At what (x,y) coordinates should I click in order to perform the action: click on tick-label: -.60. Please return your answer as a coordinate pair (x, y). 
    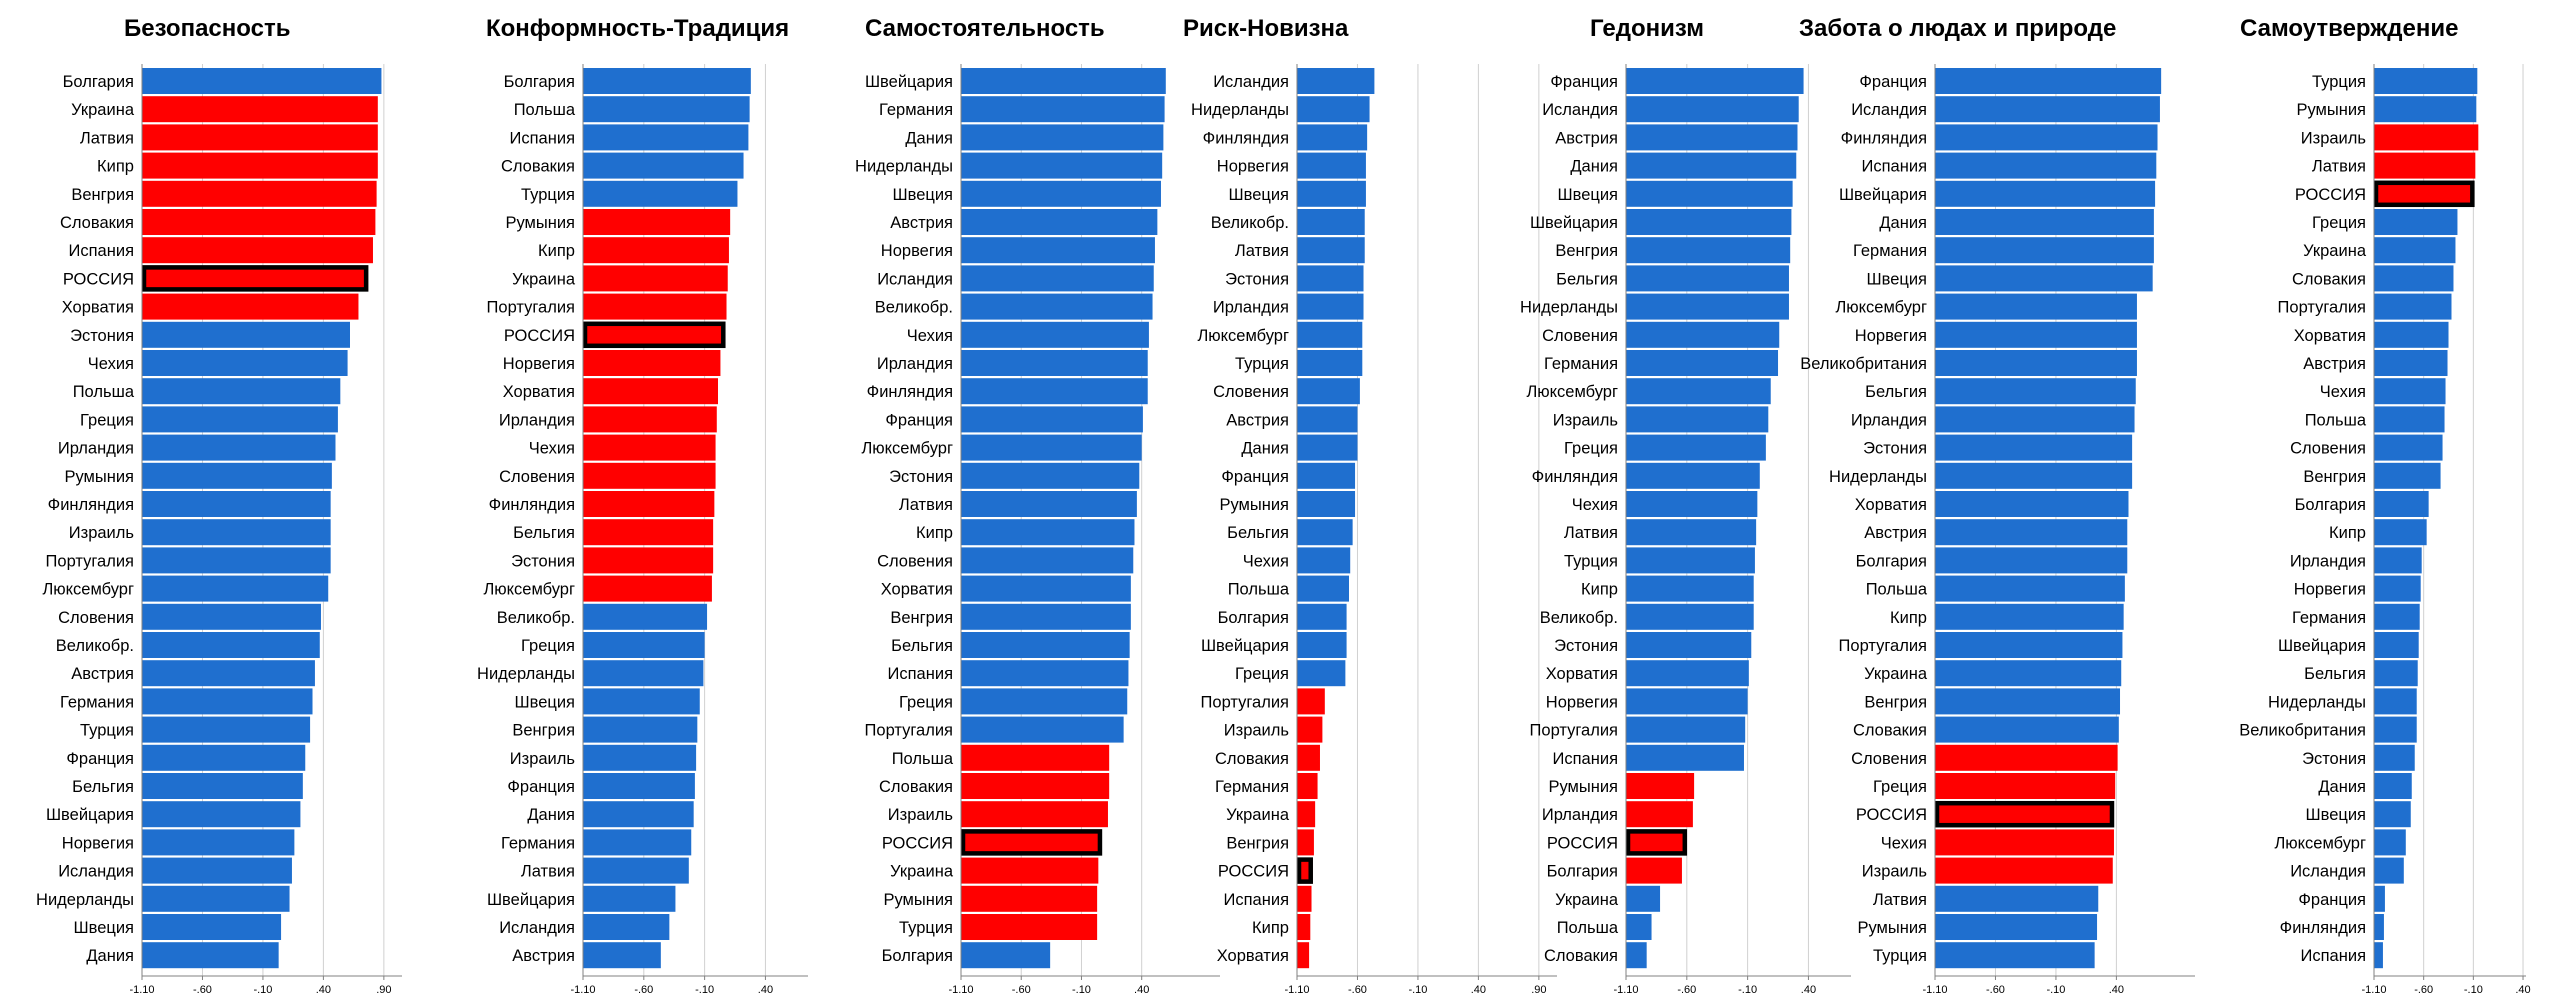
    Looking at the image, I should click on (1686, 990).